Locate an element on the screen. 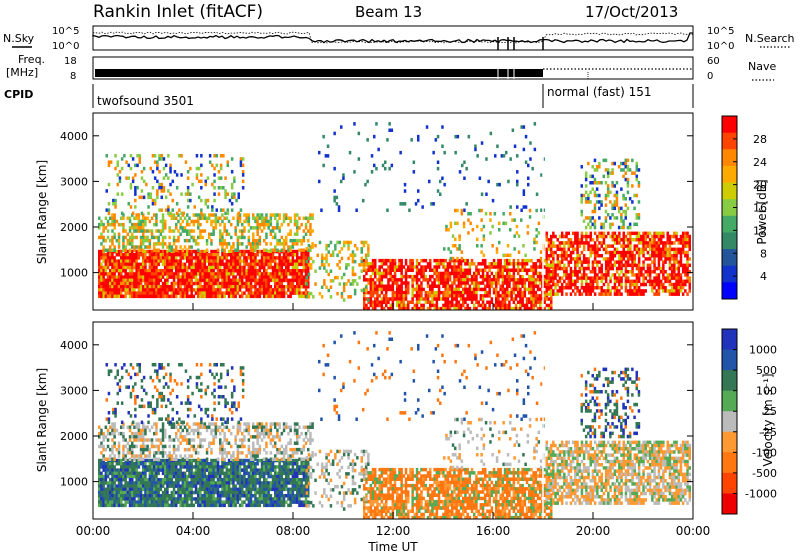  colorbar-tick-label: 28 is located at coordinates (760, 139).